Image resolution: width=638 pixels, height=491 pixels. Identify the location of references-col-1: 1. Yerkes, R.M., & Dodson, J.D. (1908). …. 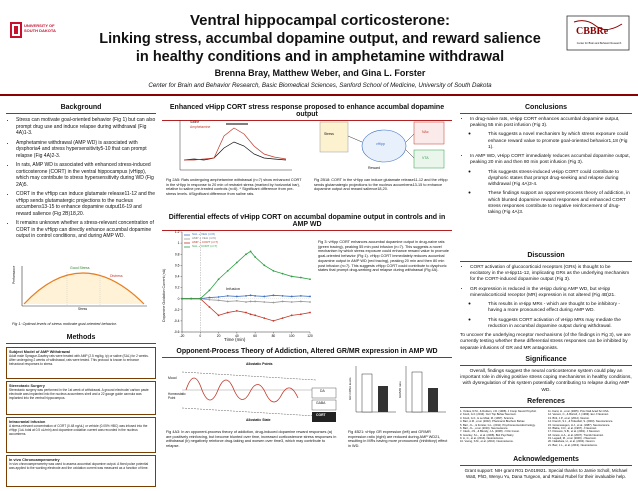
(502, 428).